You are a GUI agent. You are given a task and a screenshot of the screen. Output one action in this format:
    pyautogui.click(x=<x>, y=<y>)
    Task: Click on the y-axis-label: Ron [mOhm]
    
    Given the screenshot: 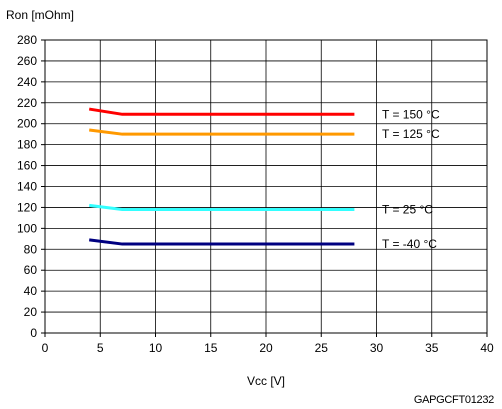 What is the action you would take?
    pyautogui.click(x=40, y=15)
    